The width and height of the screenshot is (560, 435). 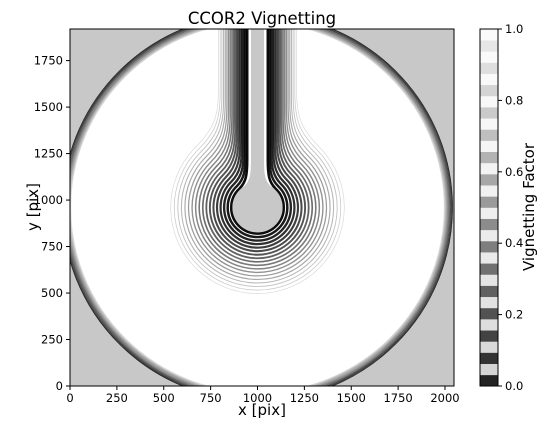 What do you see at coordinates (514, 172) in the screenshot?
I see `colorbar-tick-label: 0.6` at bounding box center [514, 172].